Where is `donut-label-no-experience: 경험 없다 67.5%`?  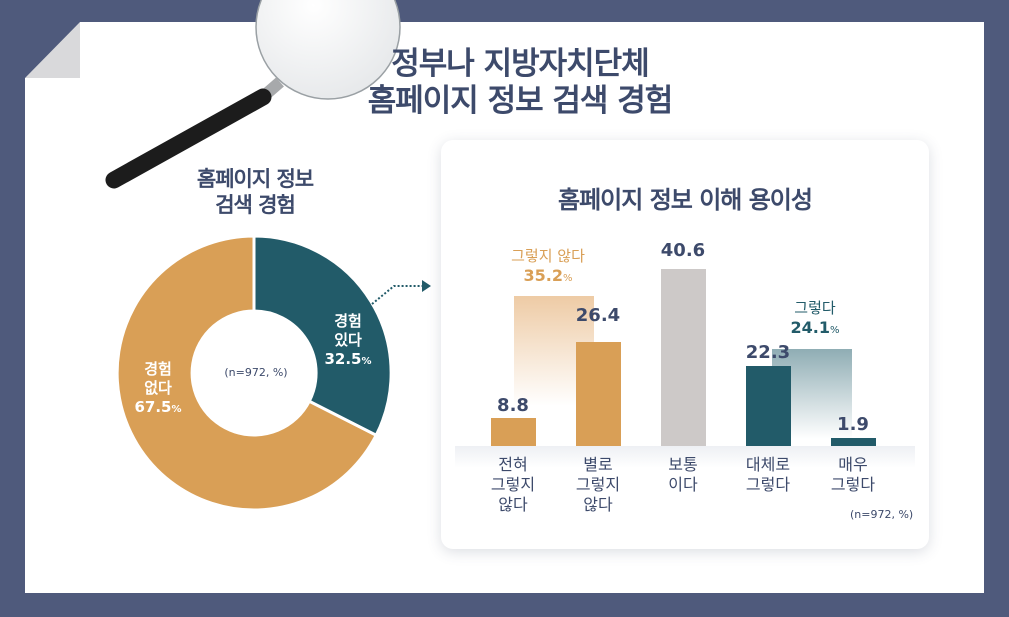
donut-label-no-experience: 경험 없다 67.5% is located at coordinates (158, 389).